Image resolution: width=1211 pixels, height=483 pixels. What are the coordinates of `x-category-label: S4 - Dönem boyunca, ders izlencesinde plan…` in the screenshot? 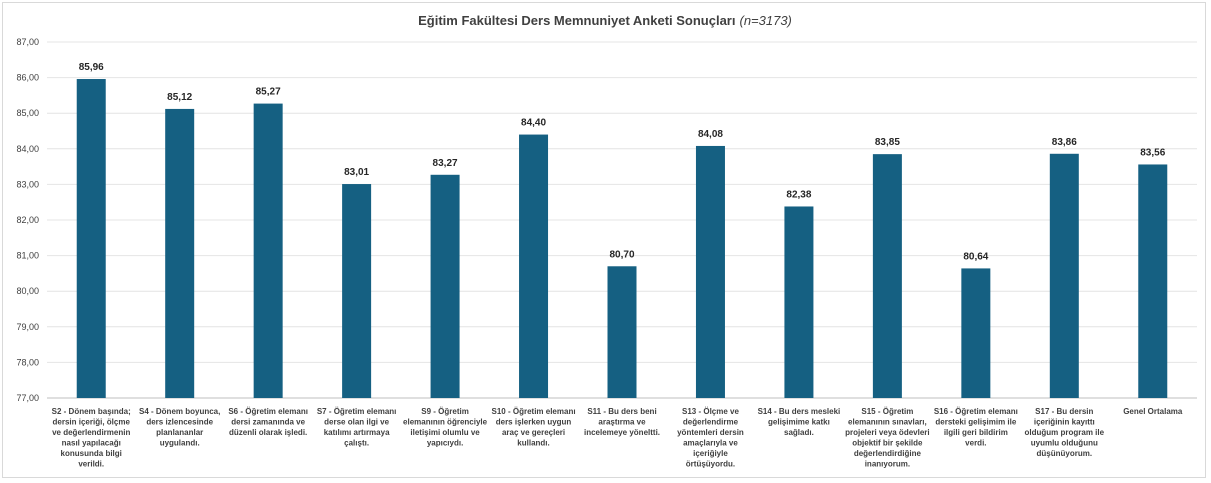 It's located at (179, 427).